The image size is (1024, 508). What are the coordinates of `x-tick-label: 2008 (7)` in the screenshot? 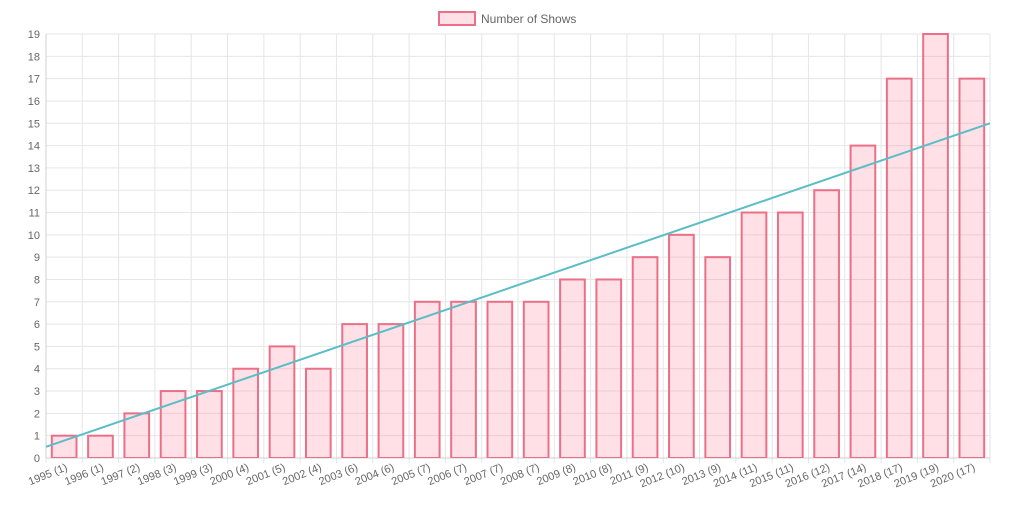 It's located at (520, 475).